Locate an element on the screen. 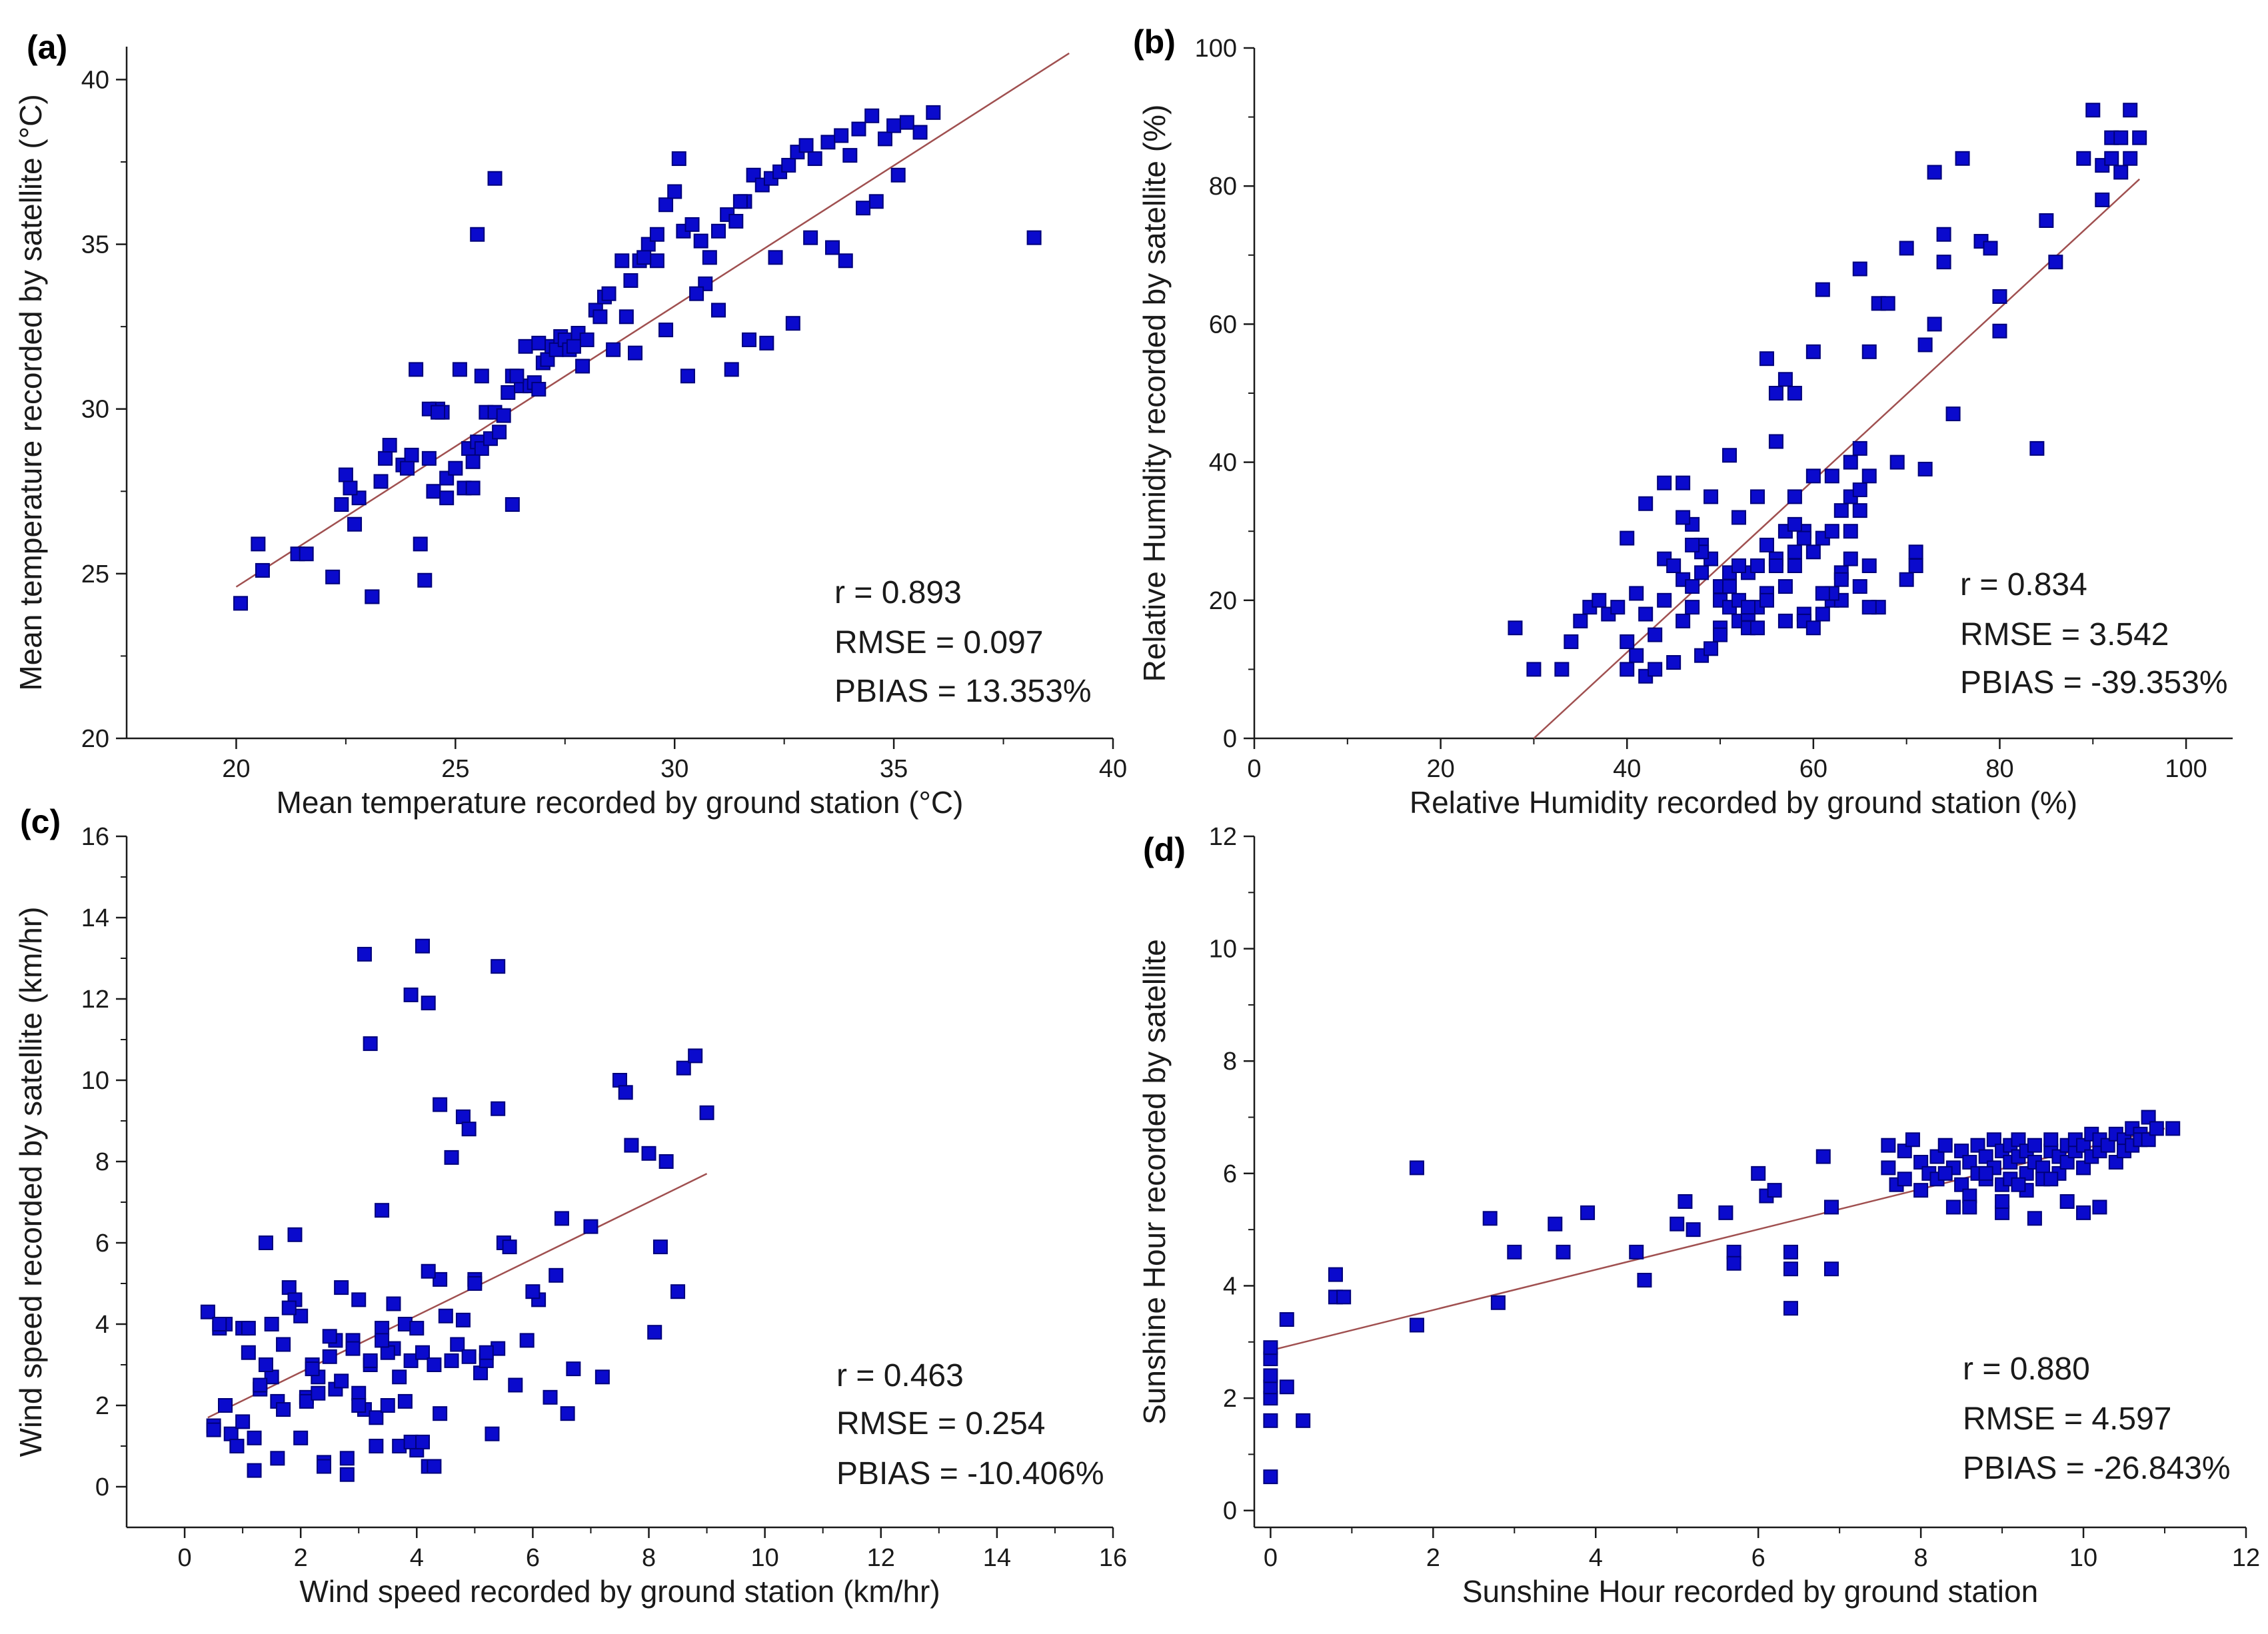 The image size is (2268, 1634). stat-r: r = 0.880 is located at coordinates (2026, 1369).